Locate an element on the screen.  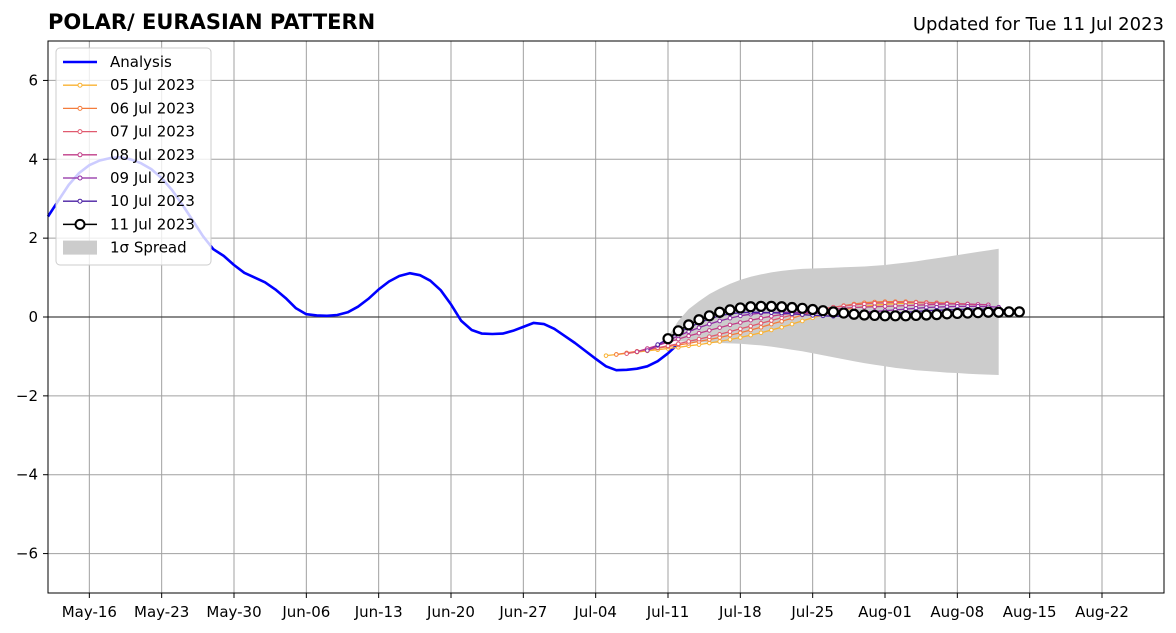
y-tick-label: 6 is located at coordinates (33, 80).